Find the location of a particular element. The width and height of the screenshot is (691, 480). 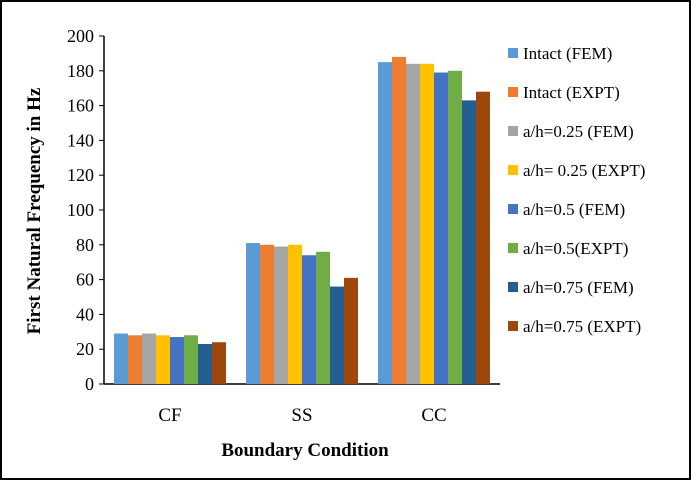

legend-label: a/h=0.25 (FEM) is located at coordinates (578, 131).